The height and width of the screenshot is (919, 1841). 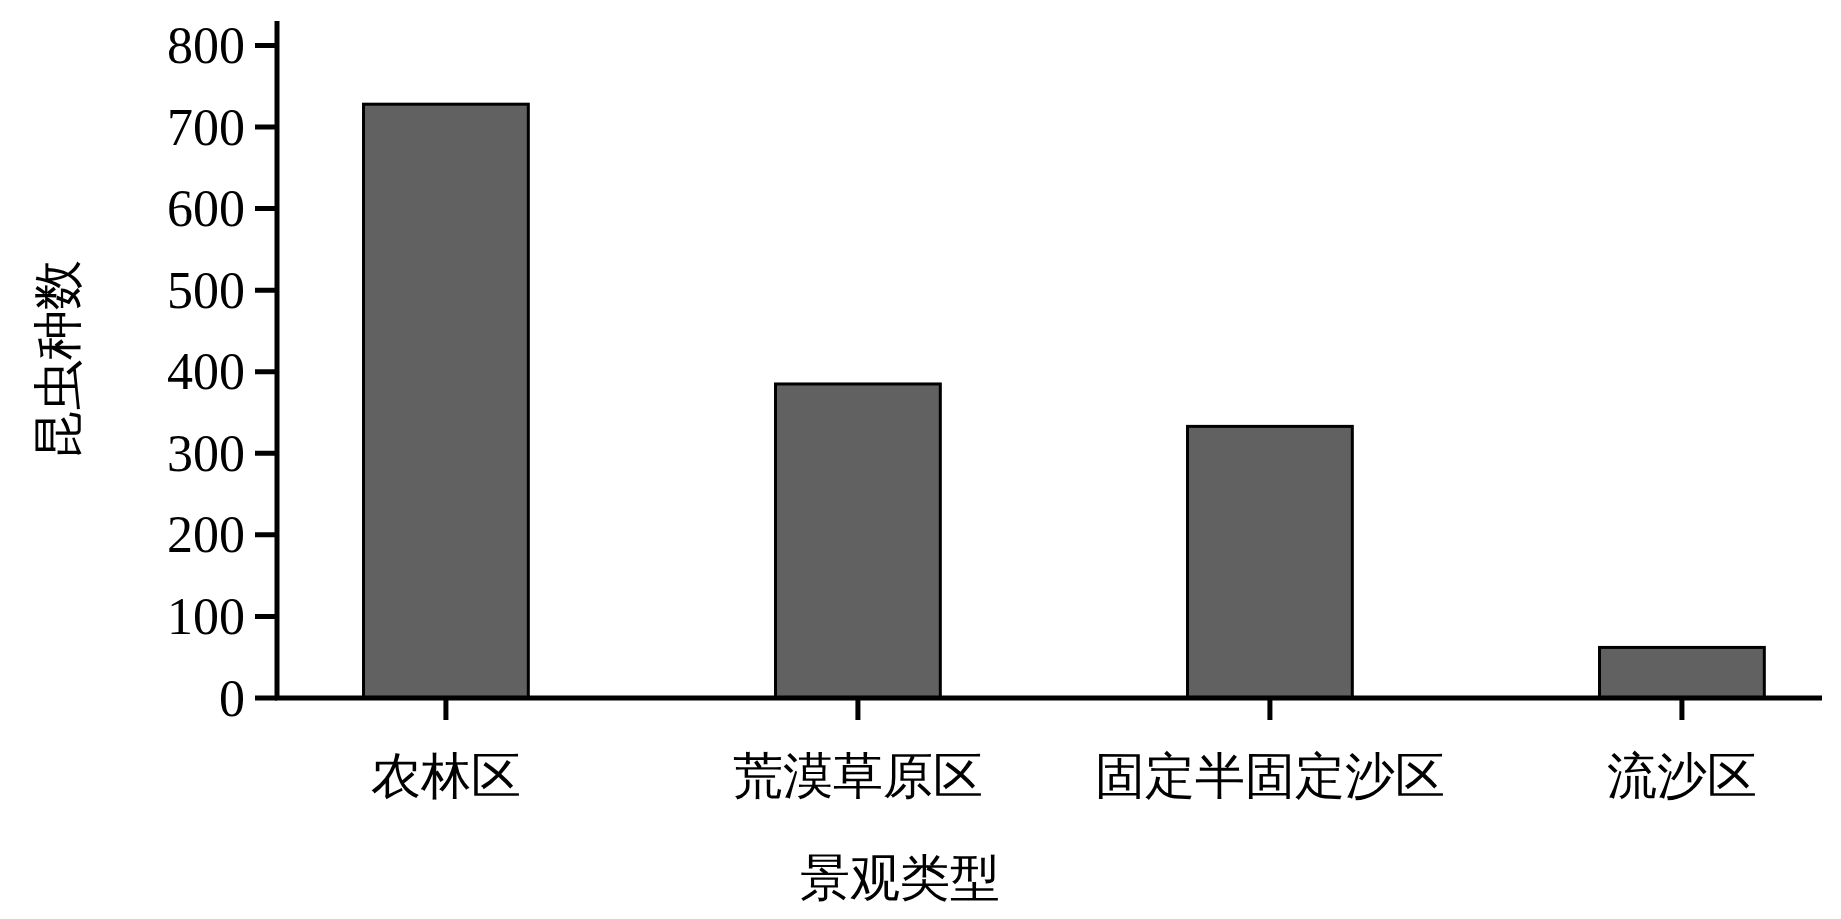 What do you see at coordinates (206, 127) in the screenshot?
I see `y-tick-label: 700` at bounding box center [206, 127].